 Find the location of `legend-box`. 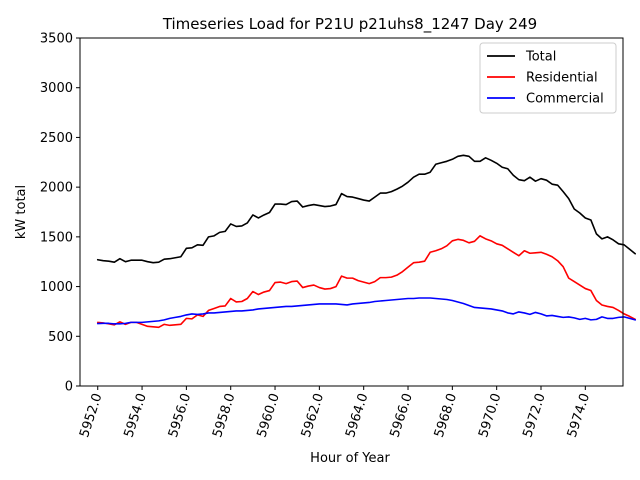

legend-box is located at coordinates (548, 78).